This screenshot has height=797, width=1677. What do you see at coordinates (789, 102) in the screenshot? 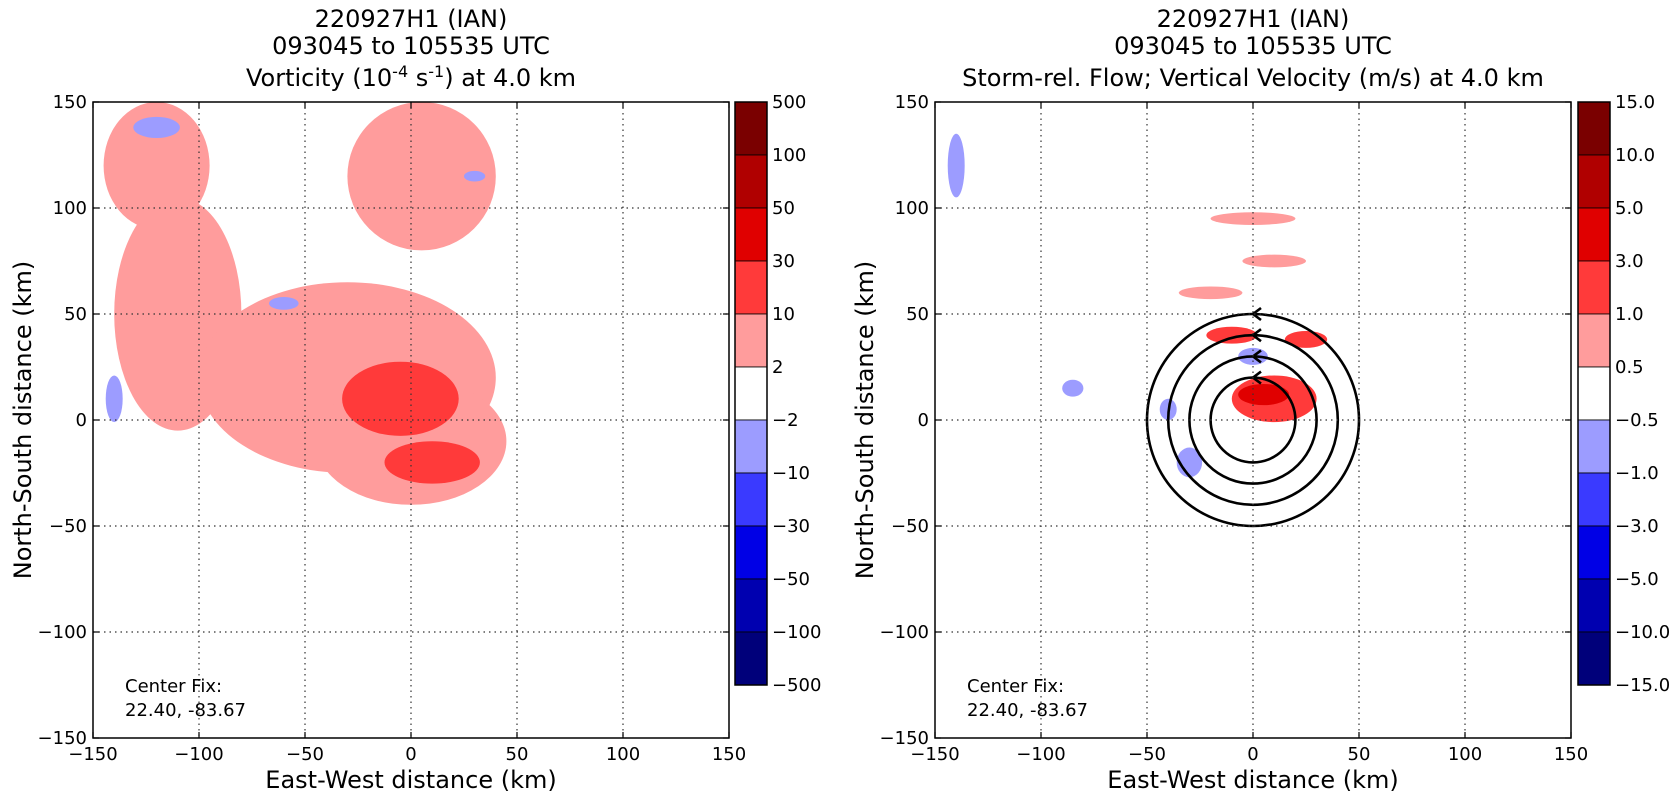
I see `colorbar-tick-label: 500` at bounding box center [789, 102].